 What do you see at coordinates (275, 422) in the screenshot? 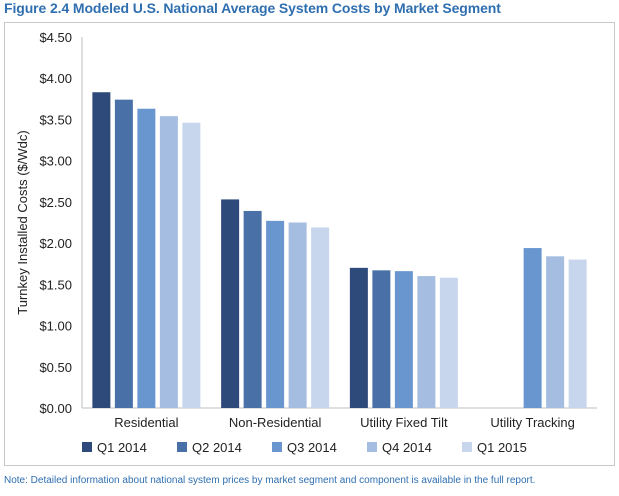
I see `category-label: Non-Residential` at bounding box center [275, 422].